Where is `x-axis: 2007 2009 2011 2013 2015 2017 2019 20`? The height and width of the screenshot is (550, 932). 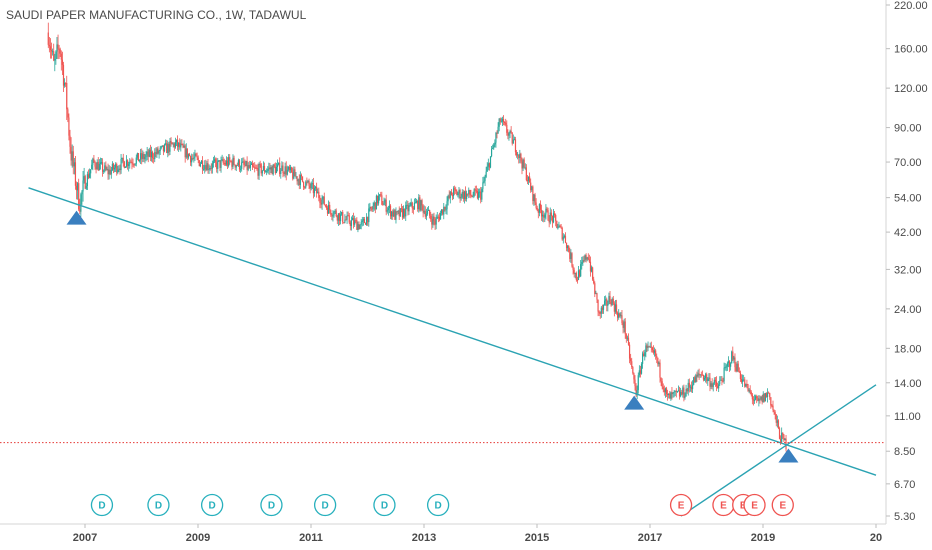
x-axis: 2007 2009 2011 2013 2015 2017 2019 20 is located at coordinates (477, 534).